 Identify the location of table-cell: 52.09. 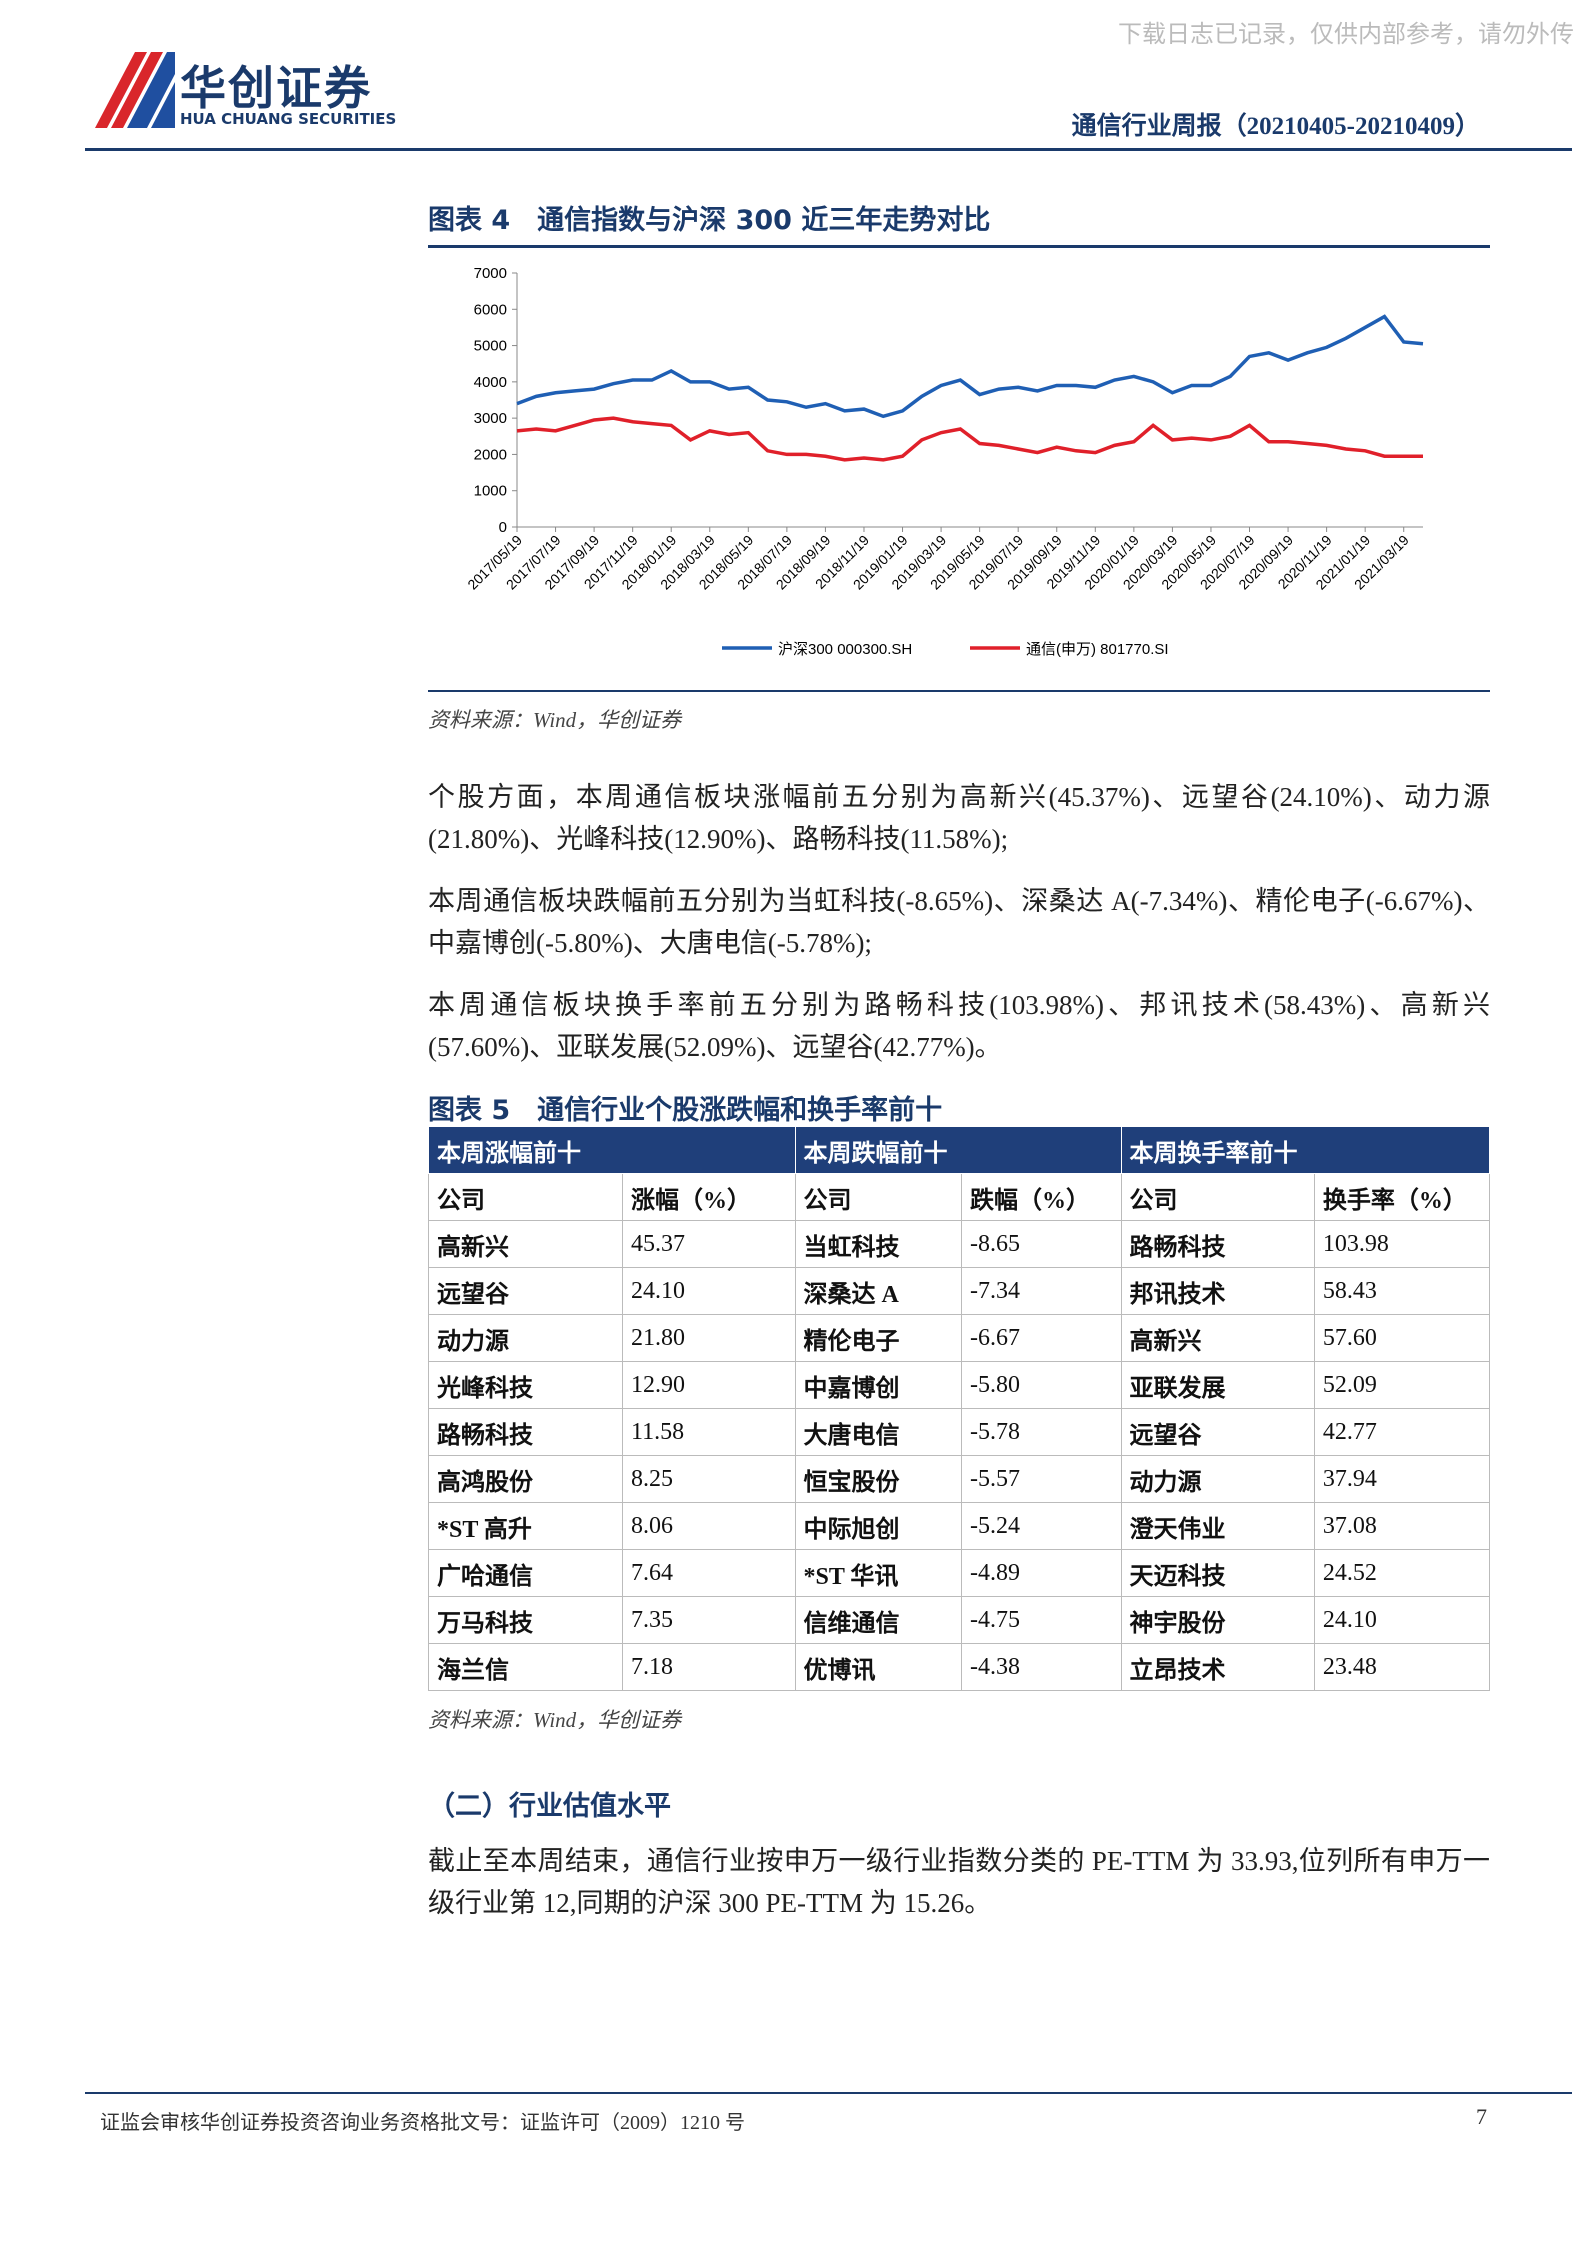
(1402, 1385).